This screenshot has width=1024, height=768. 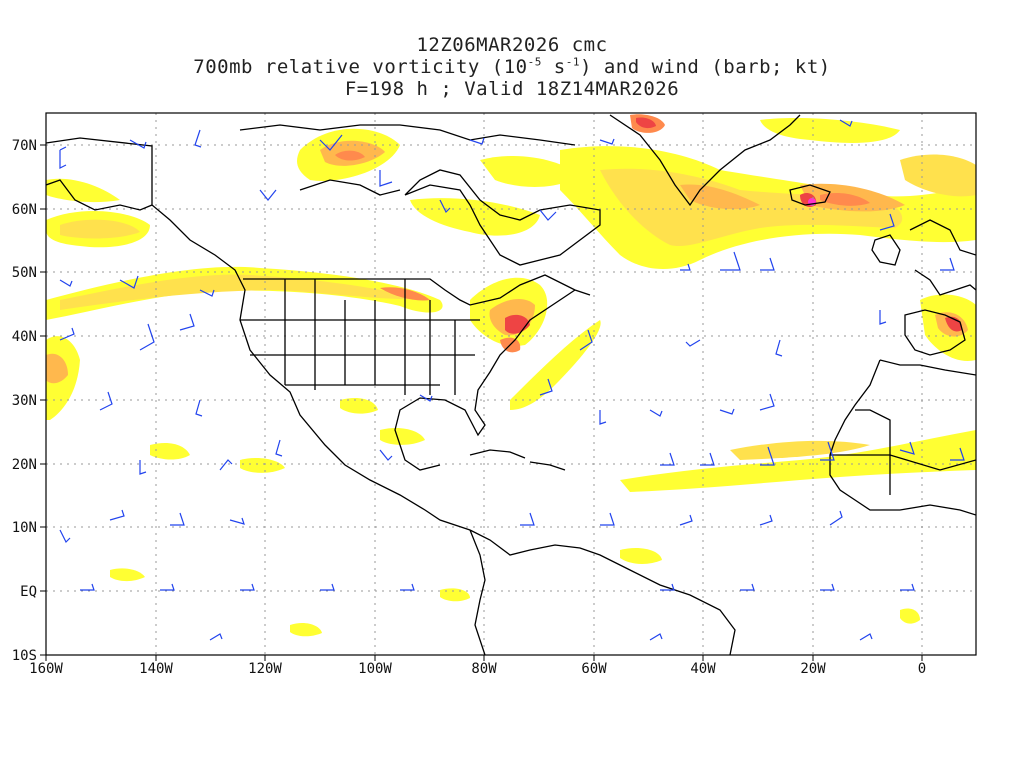 I want to click on lon-label-160w: 160W, so click(x=46, y=669).